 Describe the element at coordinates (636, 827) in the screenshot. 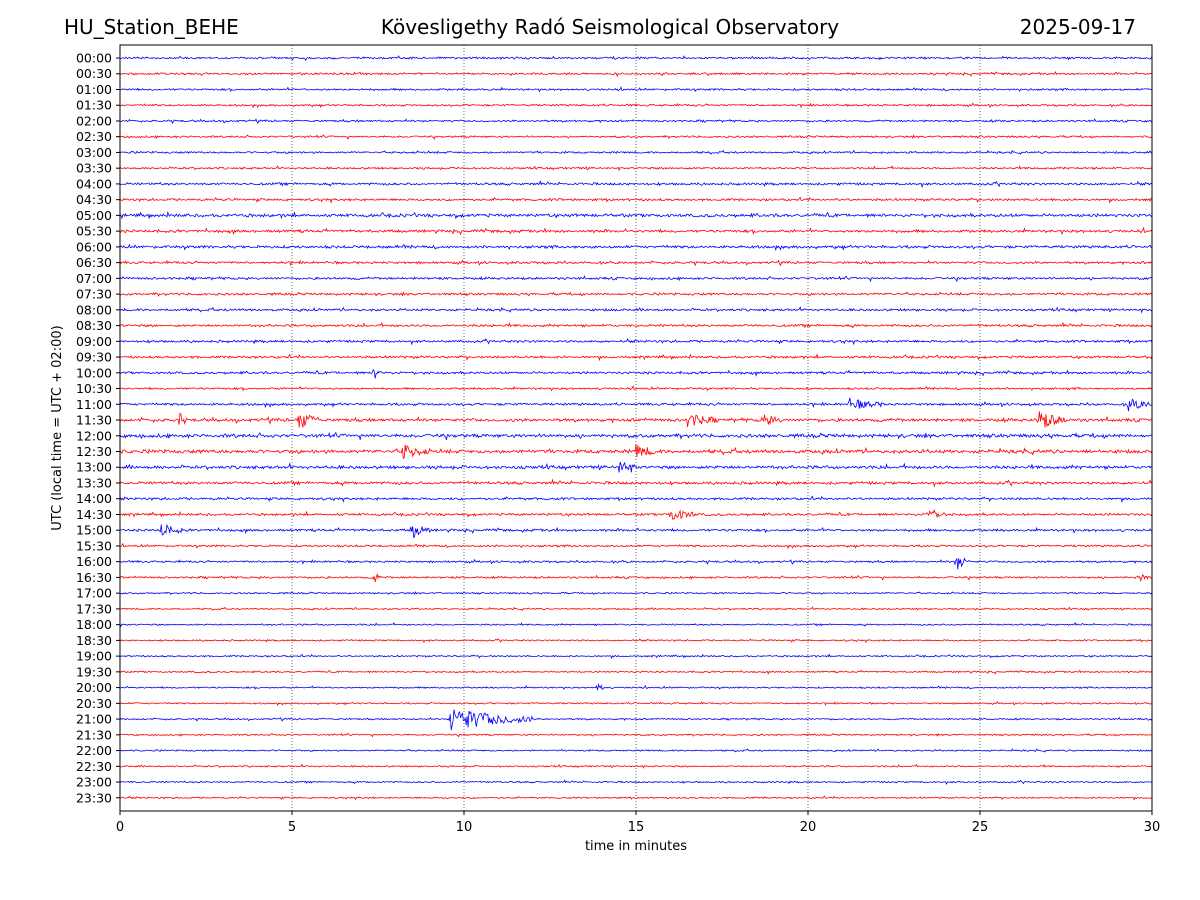

I see `x-tick-label: 15` at that location.